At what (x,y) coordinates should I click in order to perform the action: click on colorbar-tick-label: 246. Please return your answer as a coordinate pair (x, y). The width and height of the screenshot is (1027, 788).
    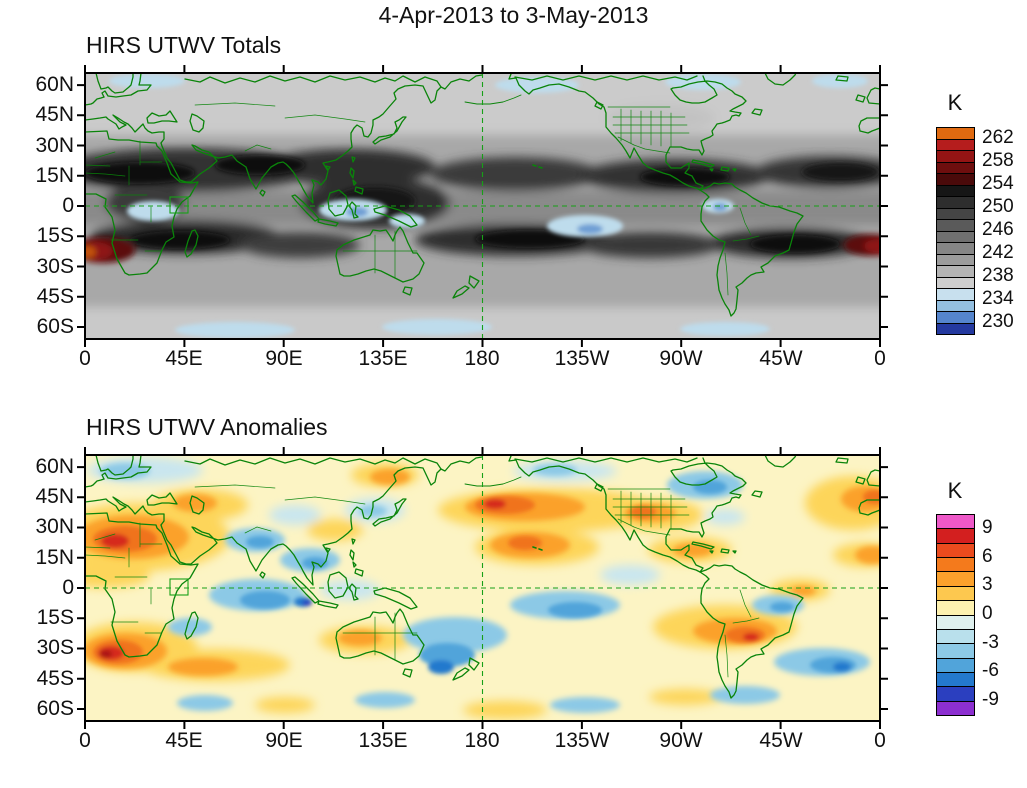
    Looking at the image, I should click on (998, 229).